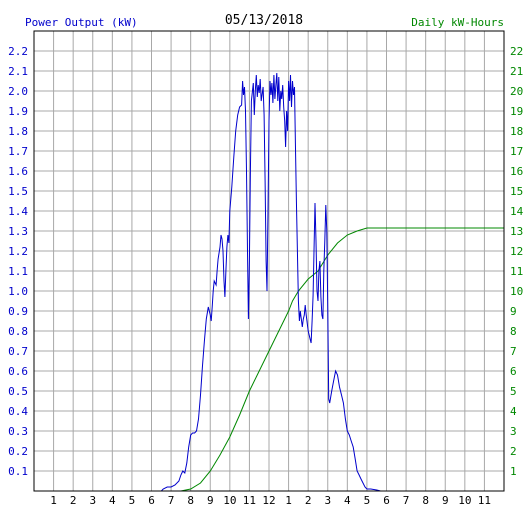  Describe the element at coordinates (513, 351) in the screenshot. I see `right-tick-label: 7` at that location.